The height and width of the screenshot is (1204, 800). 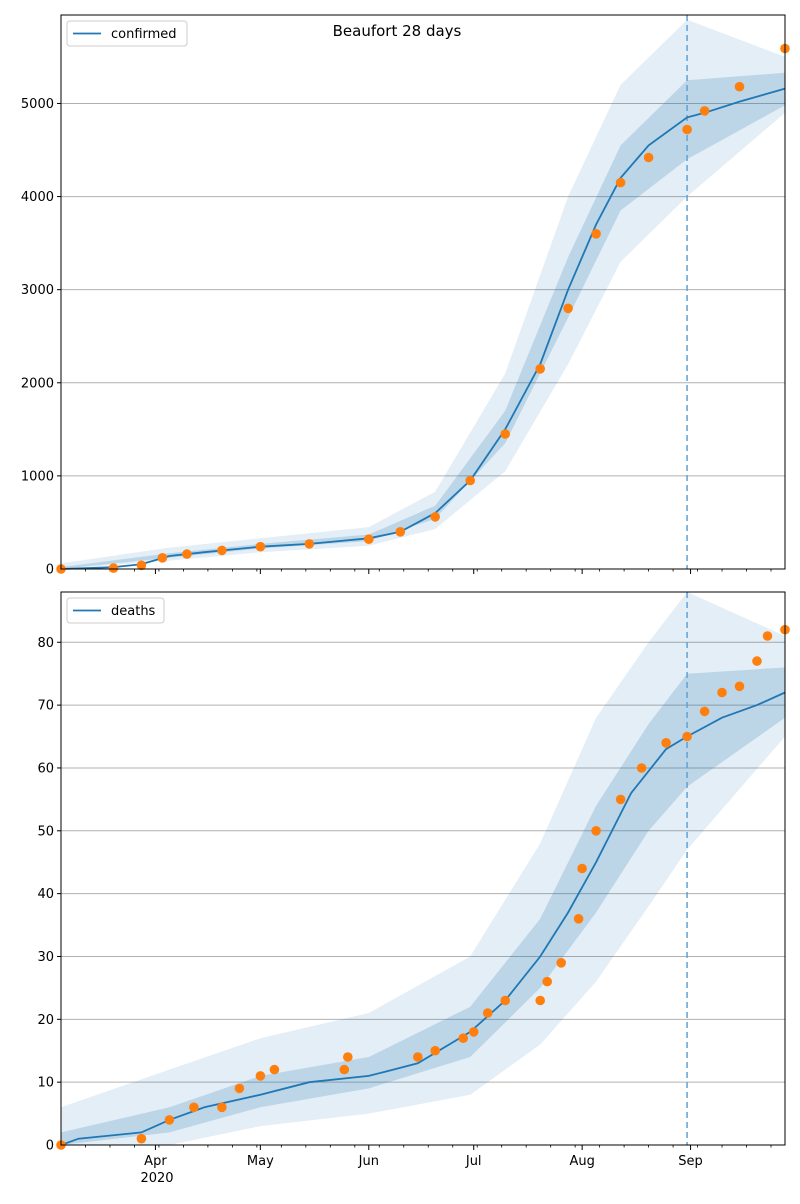 I want to click on y-tick-label: 30, so click(x=45, y=957).